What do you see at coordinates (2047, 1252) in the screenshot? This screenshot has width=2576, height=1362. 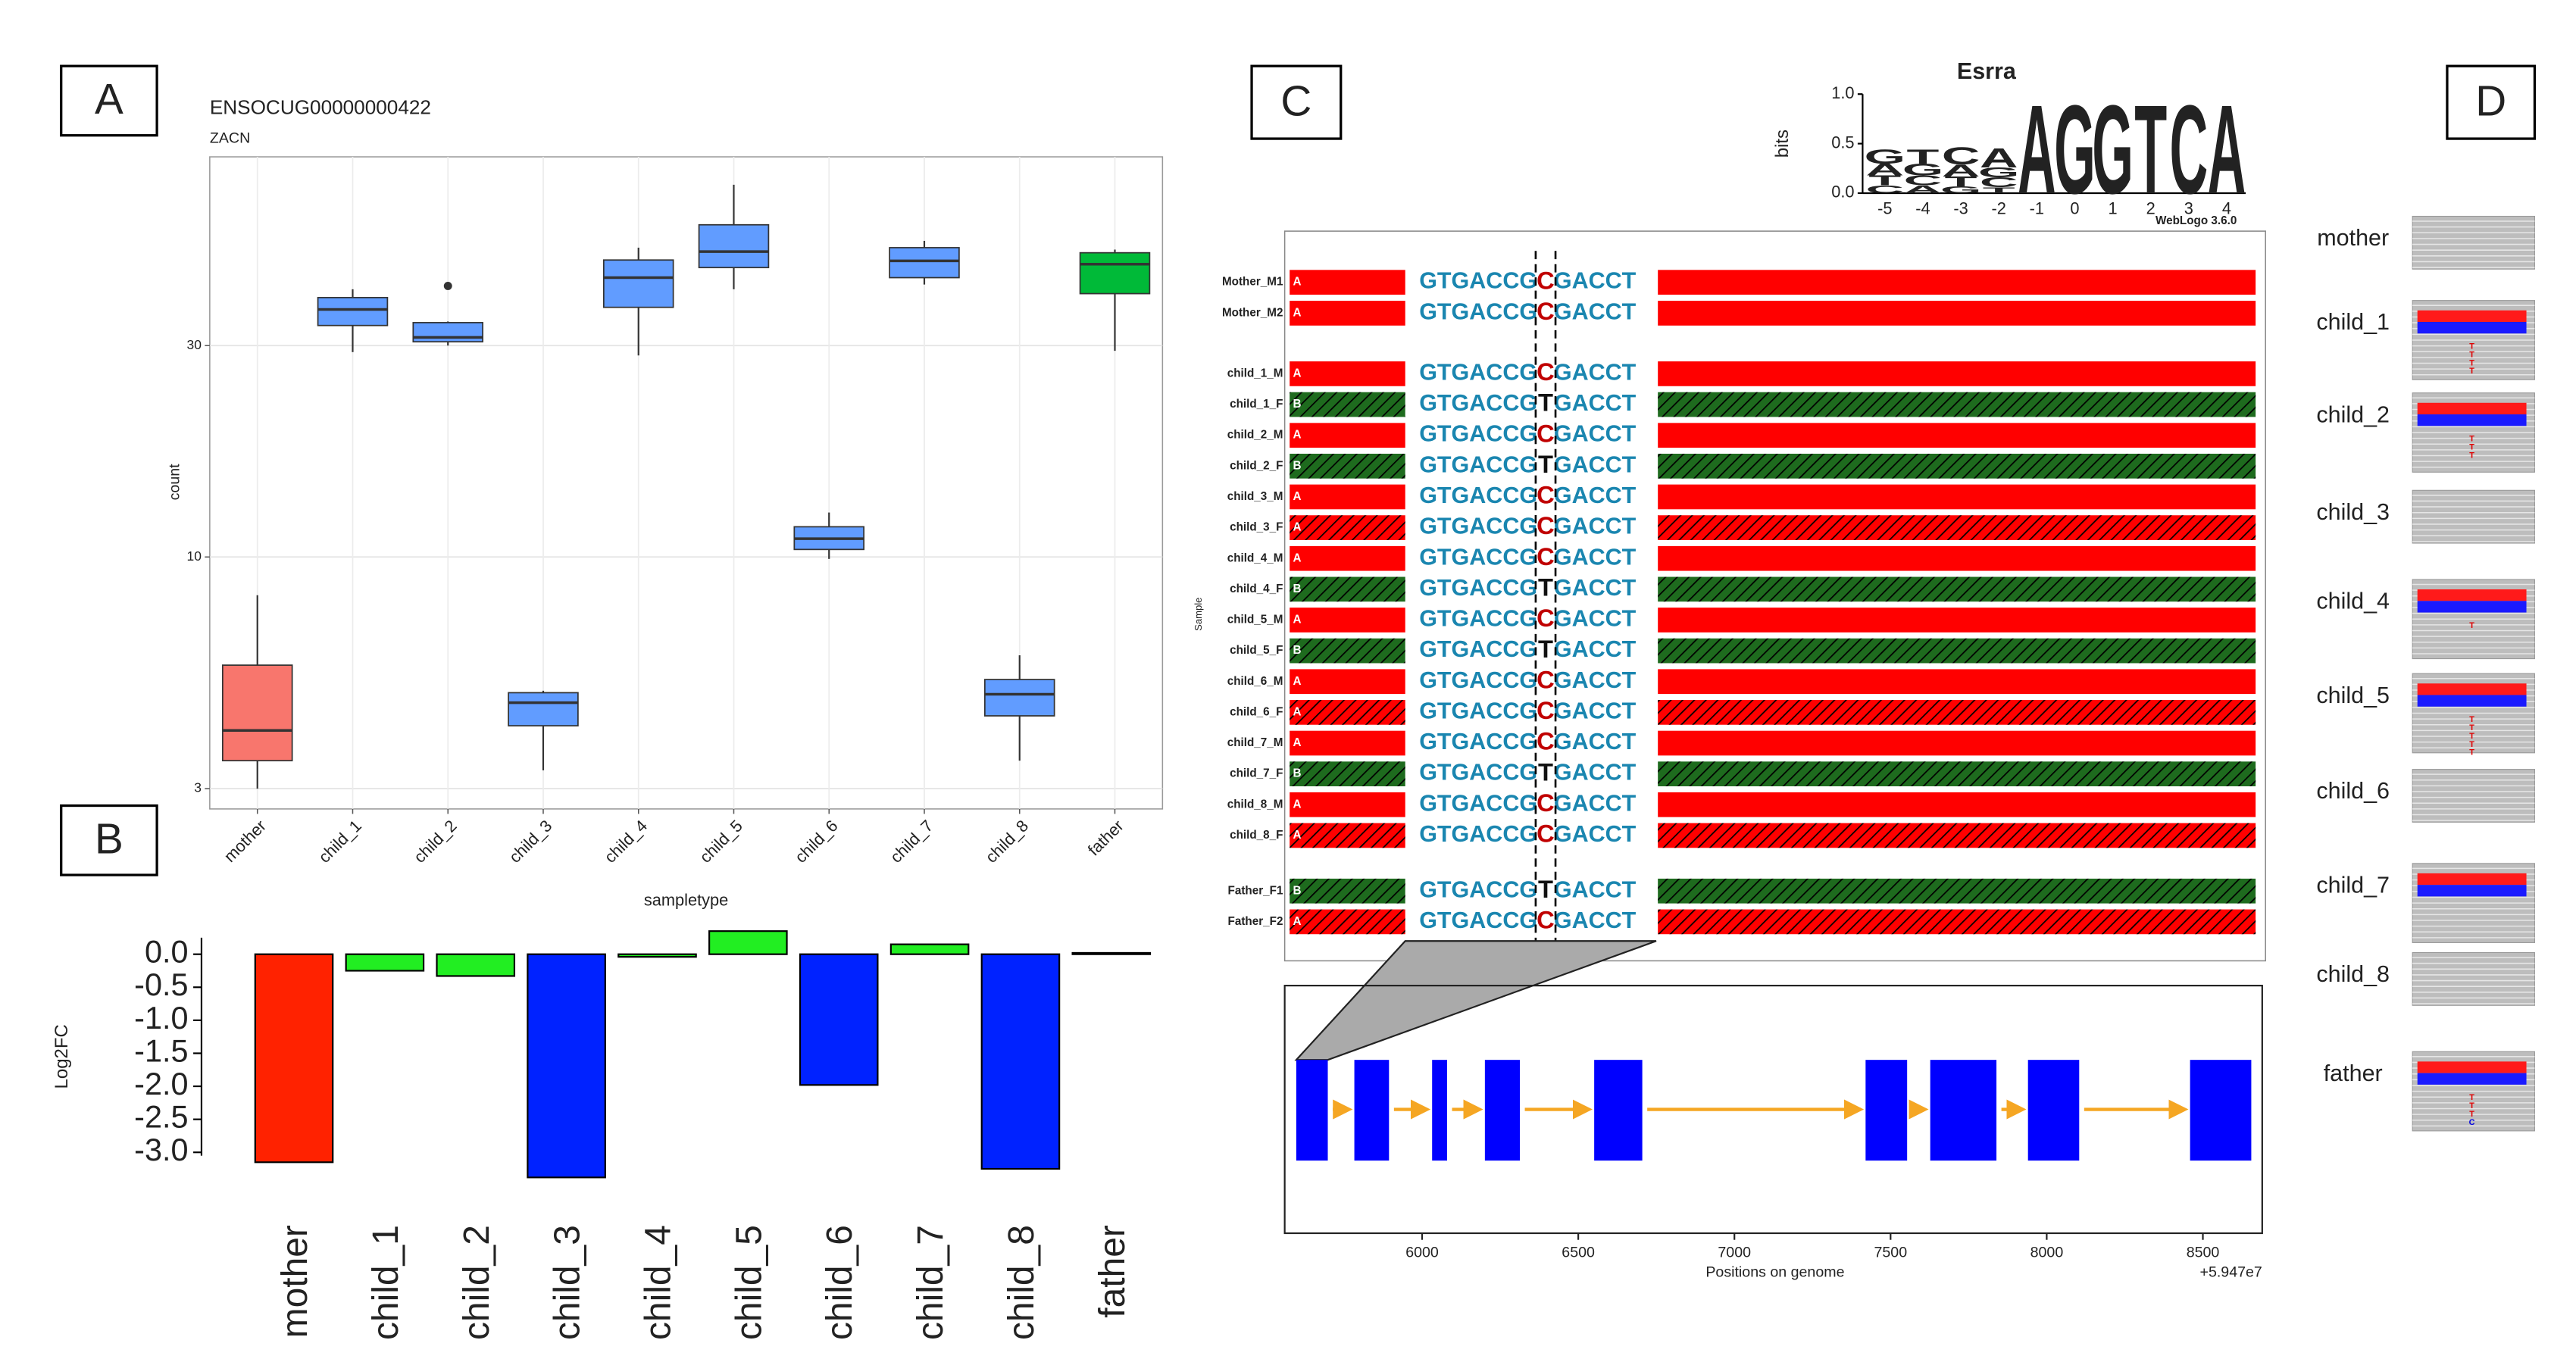 I see `x-tick-label: 8000` at bounding box center [2047, 1252].